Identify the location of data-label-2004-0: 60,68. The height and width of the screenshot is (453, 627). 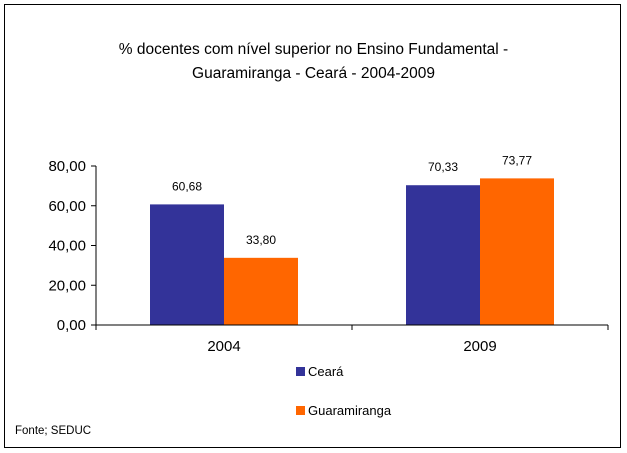
(187, 186).